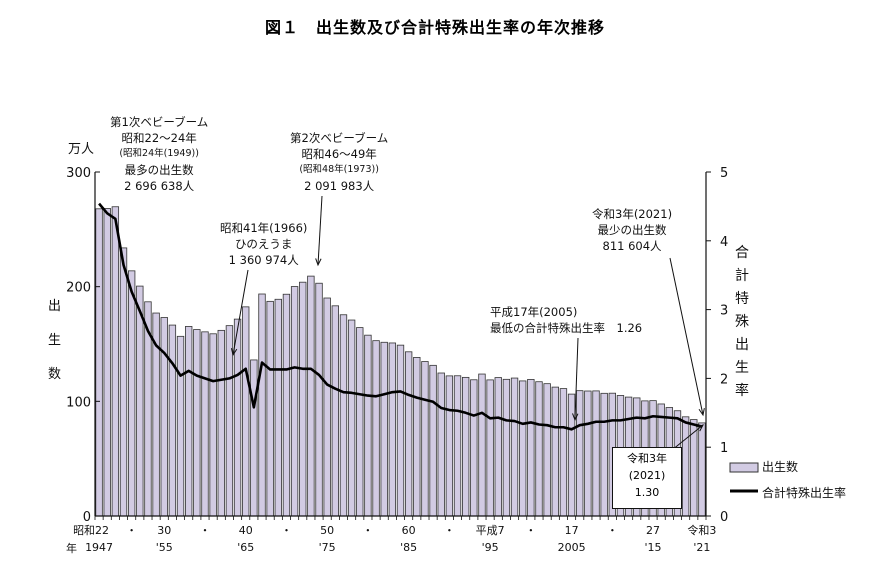  Describe the element at coordinates (490, 530) in the screenshot. I see `x-tick-label: 平成7` at that location.